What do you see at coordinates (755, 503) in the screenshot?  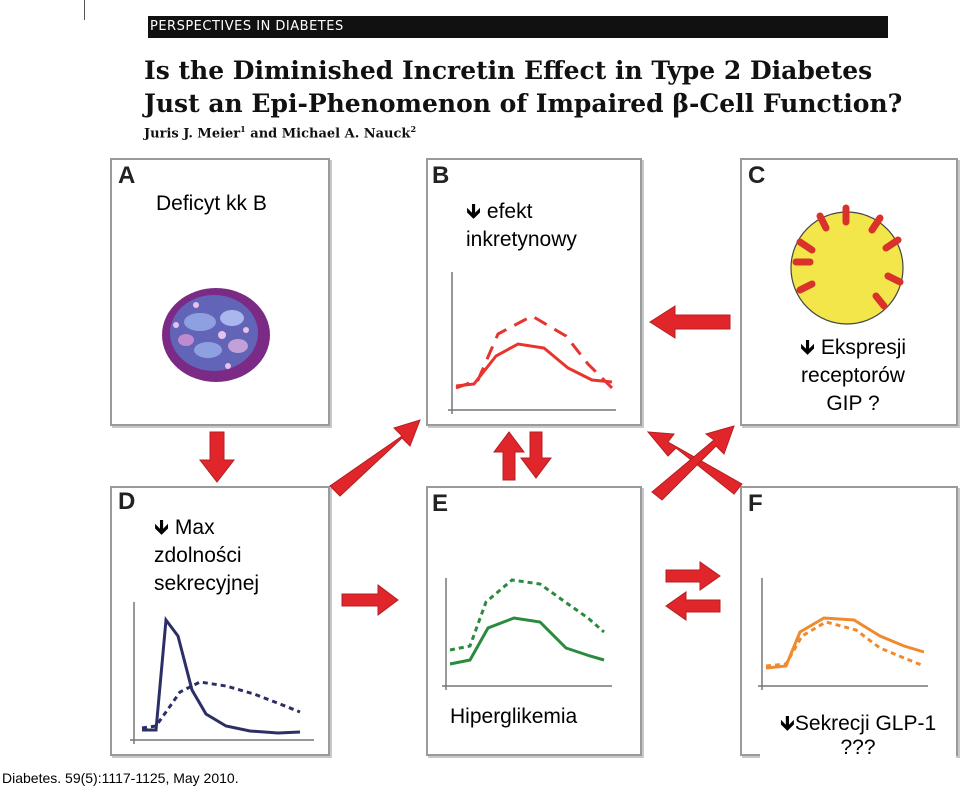 I see `panel-f-label: F` at bounding box center [755, 503].